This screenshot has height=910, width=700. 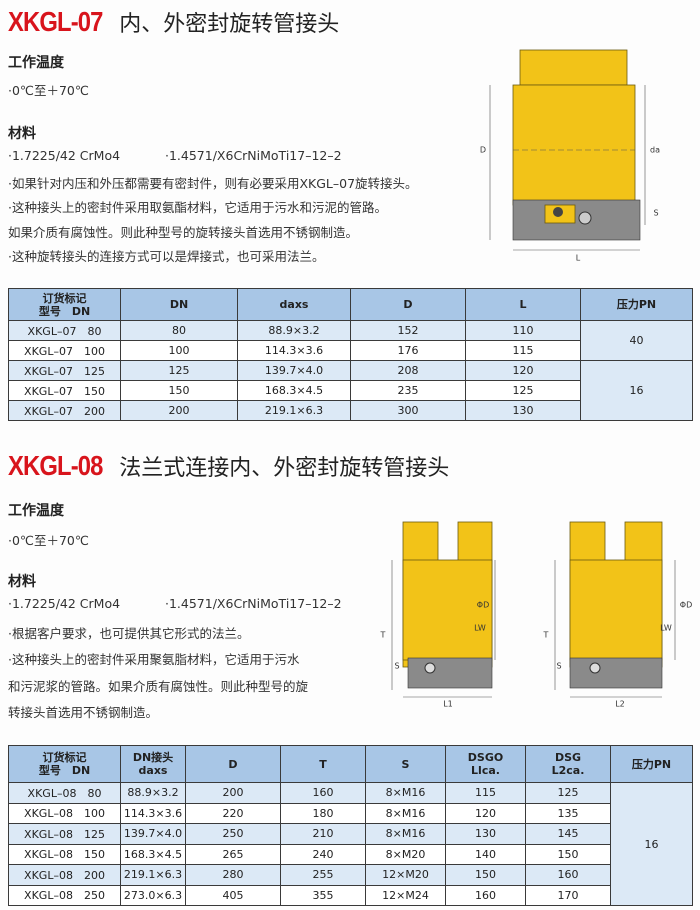 What do you see at coordinates (636, 390) in the screenshot?
I see `pressure-cell: 16` at bounding box center [636, 390].